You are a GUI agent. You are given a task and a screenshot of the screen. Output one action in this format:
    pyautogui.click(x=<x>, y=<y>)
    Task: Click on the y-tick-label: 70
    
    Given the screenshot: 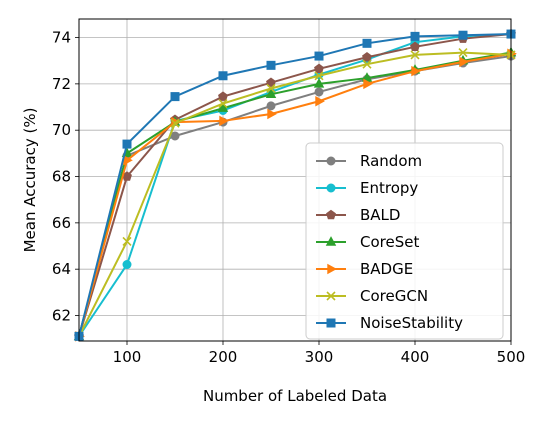 What is the action you would take?
    pyautogui.click(x=61, y=130)
    